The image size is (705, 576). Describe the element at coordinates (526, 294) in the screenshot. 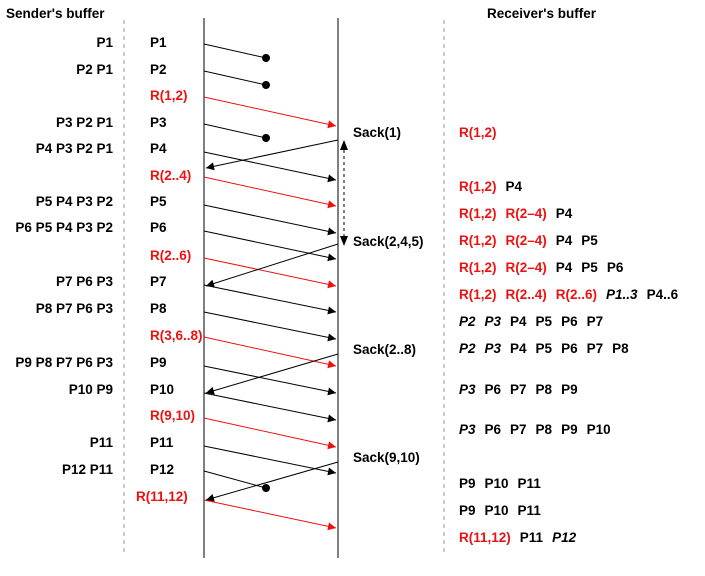

I see `receiver-redundant-entry: R(2..4)` at that location.